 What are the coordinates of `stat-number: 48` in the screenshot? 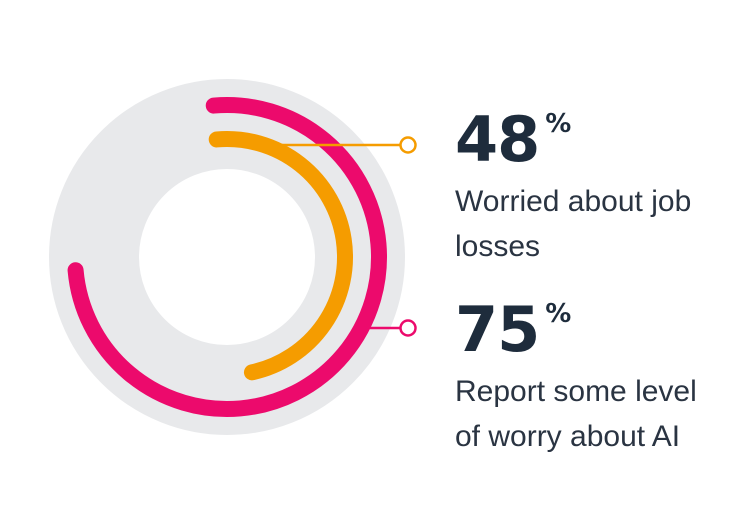 It's located at (497, 139).